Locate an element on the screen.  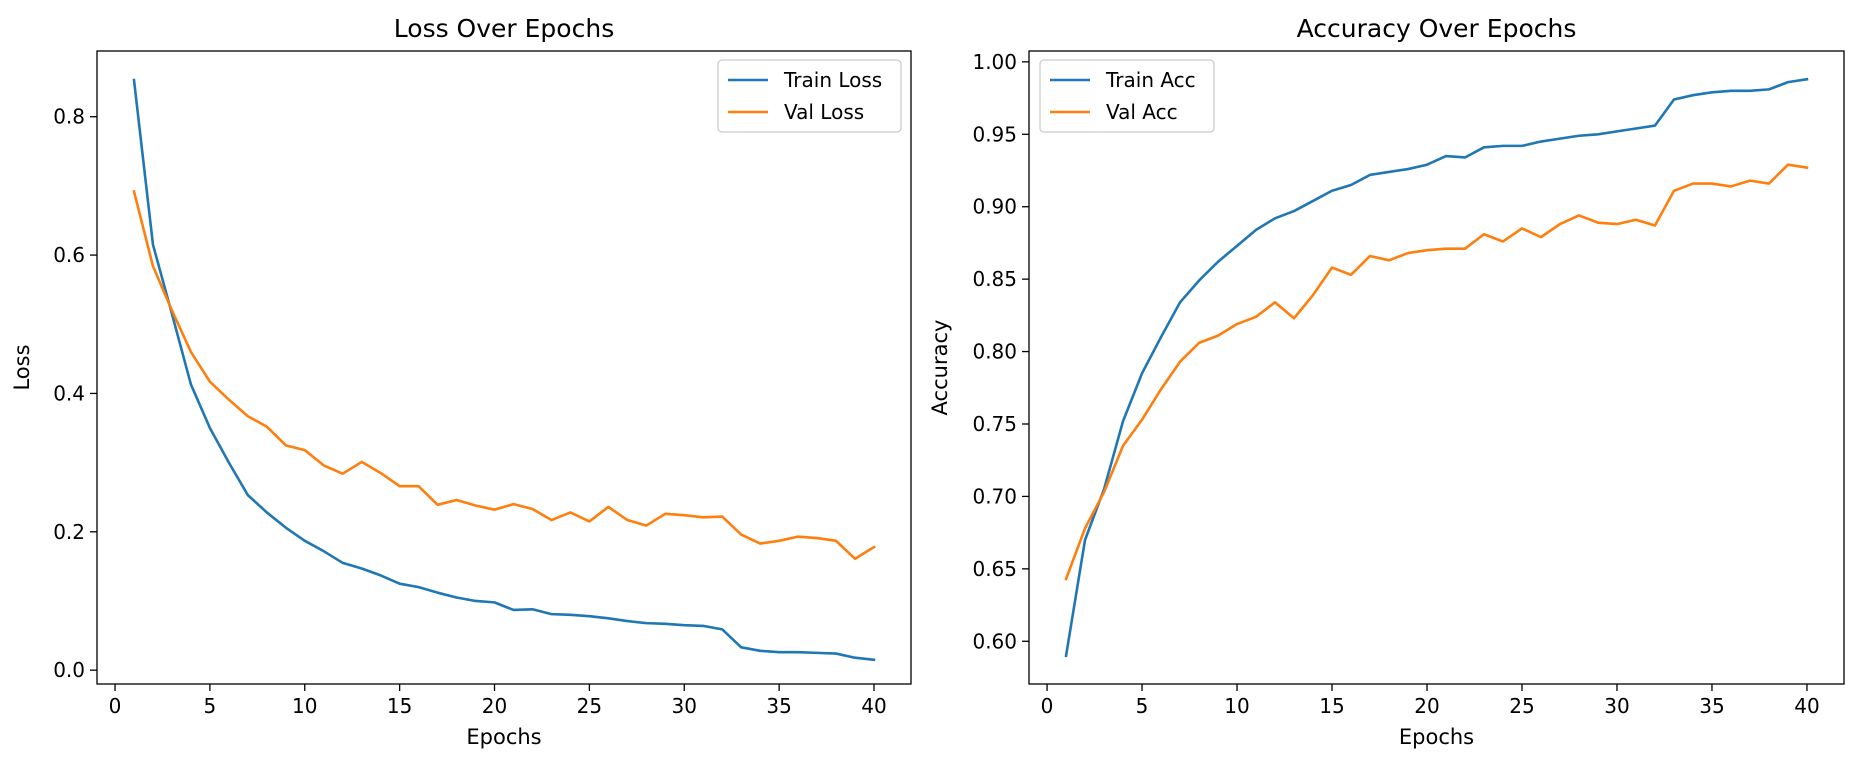
accuracy-x-tick-label: 20 is located at coordinates (1426, 706).